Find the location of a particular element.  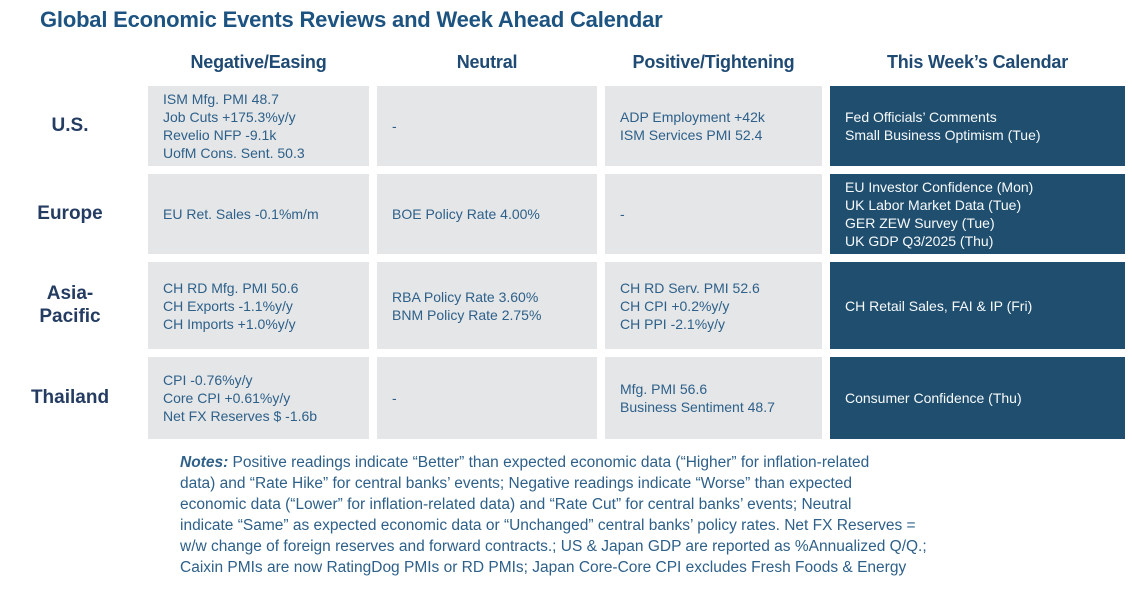

cell-europe-neutral: BOE Policy Rate 4.00% is located at coordinates (487, 214).